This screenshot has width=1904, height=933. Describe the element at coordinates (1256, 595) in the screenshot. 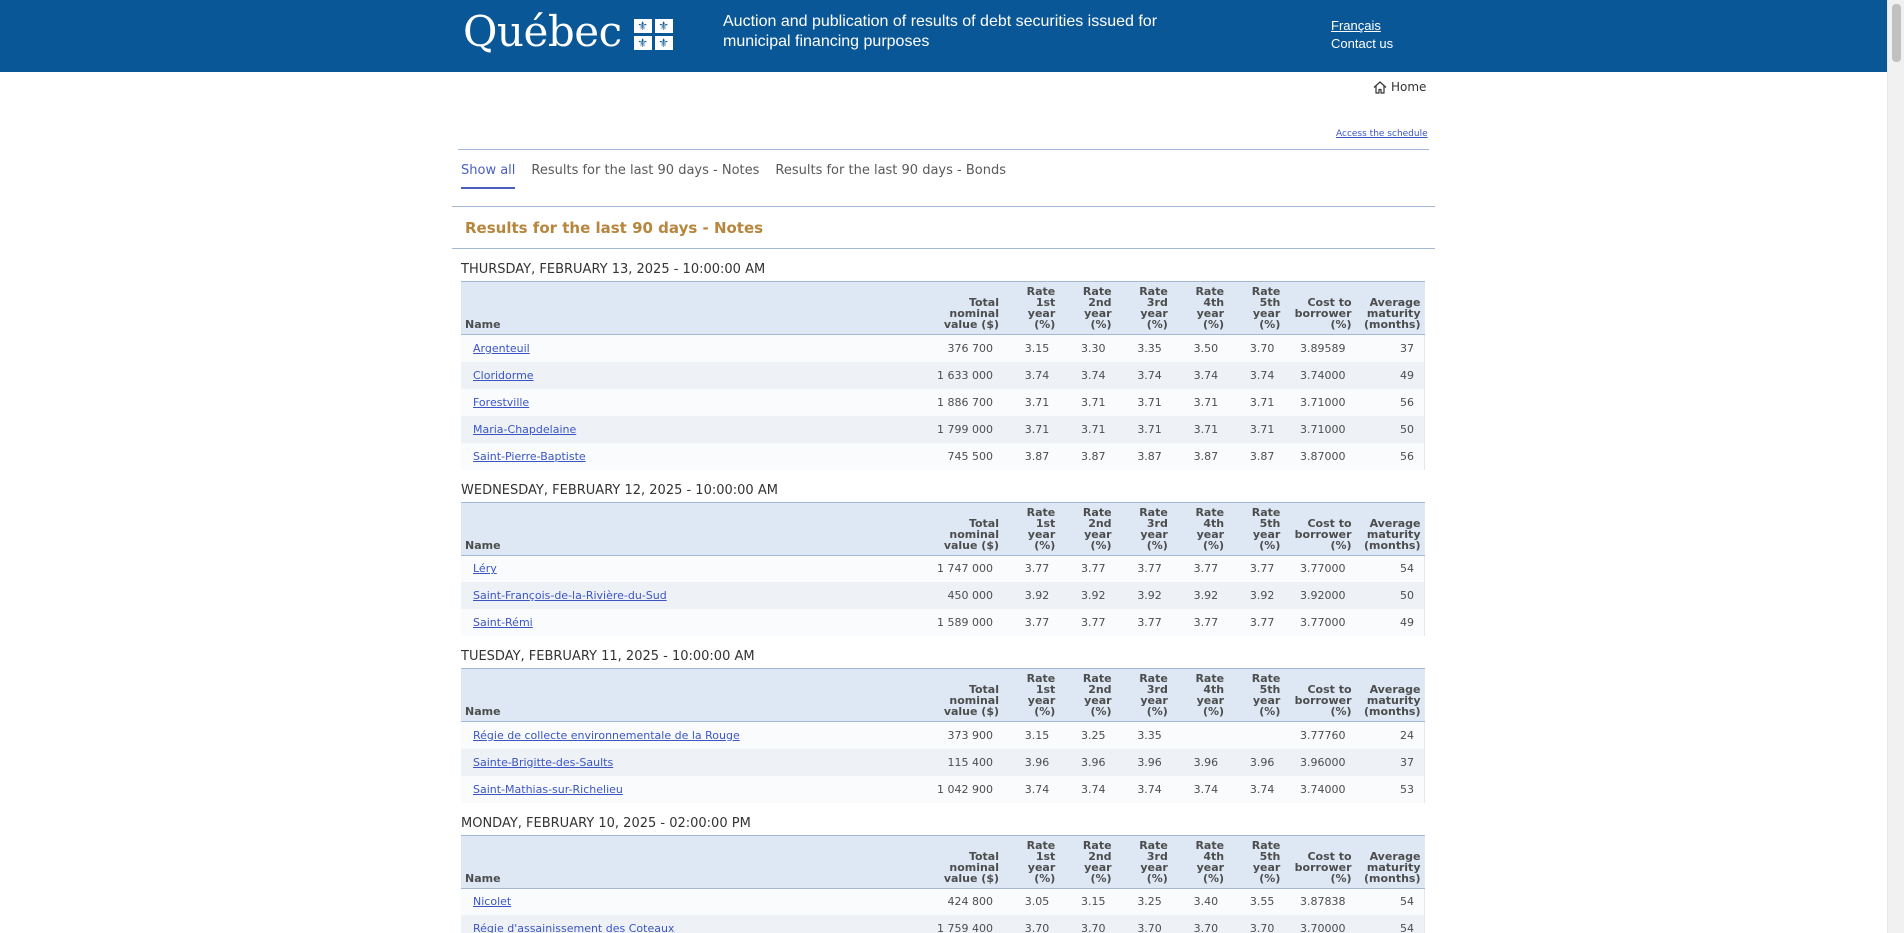

I see `rate-5th-year-cell: 3.92` at that location.